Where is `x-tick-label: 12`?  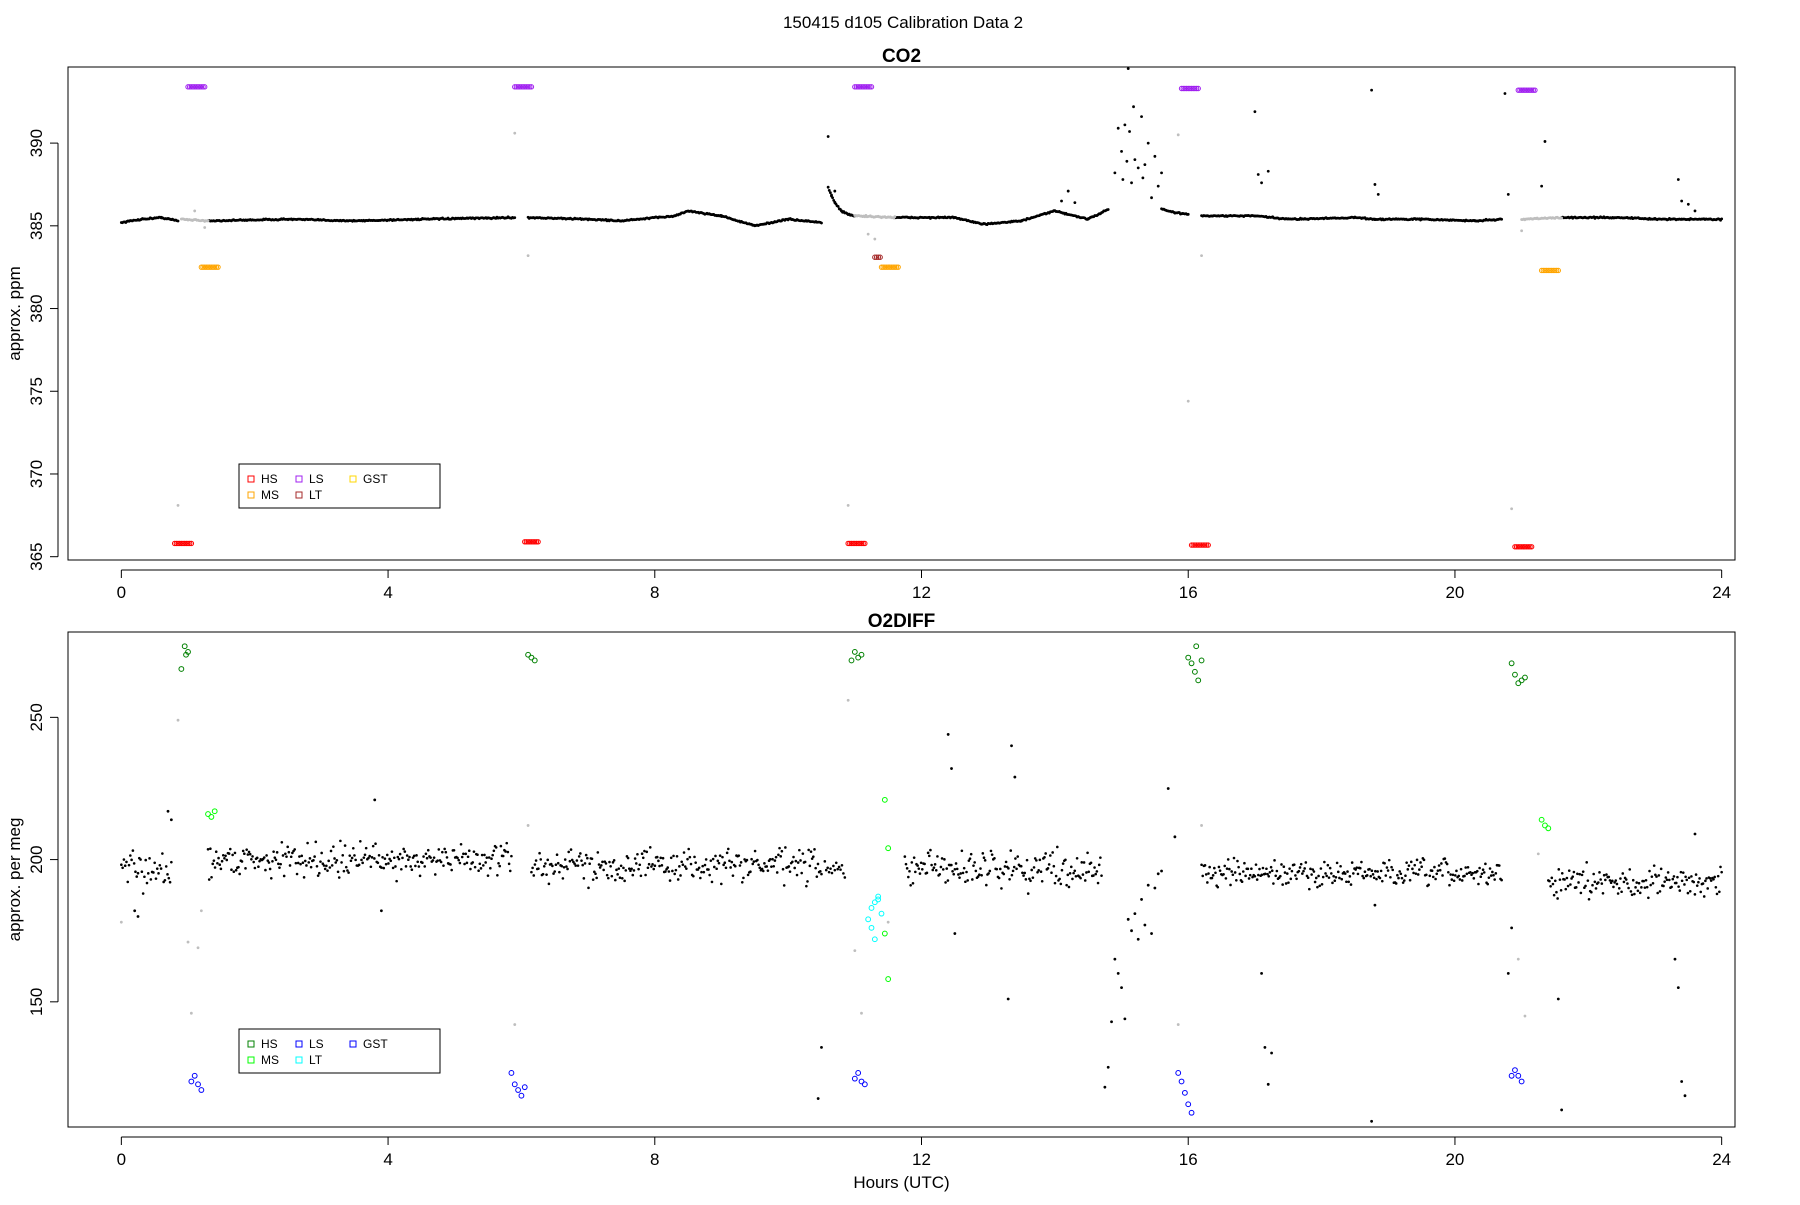 x-tick-label: 12 is located at coordinates (921, 1159).